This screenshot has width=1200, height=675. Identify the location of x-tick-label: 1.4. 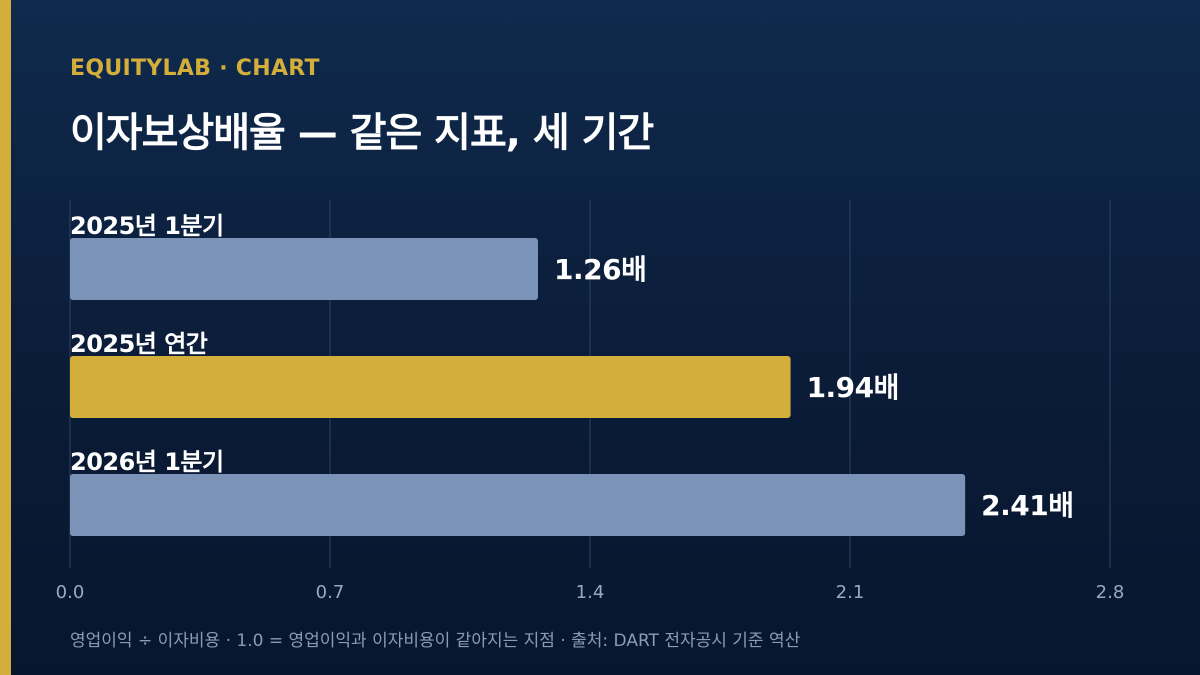
(590, 592).